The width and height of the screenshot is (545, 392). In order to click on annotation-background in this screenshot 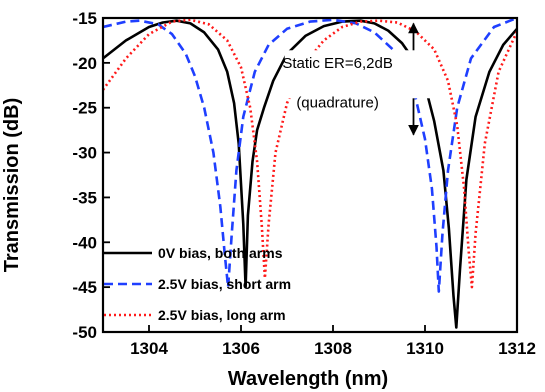, I will do `click(357, 74)`.